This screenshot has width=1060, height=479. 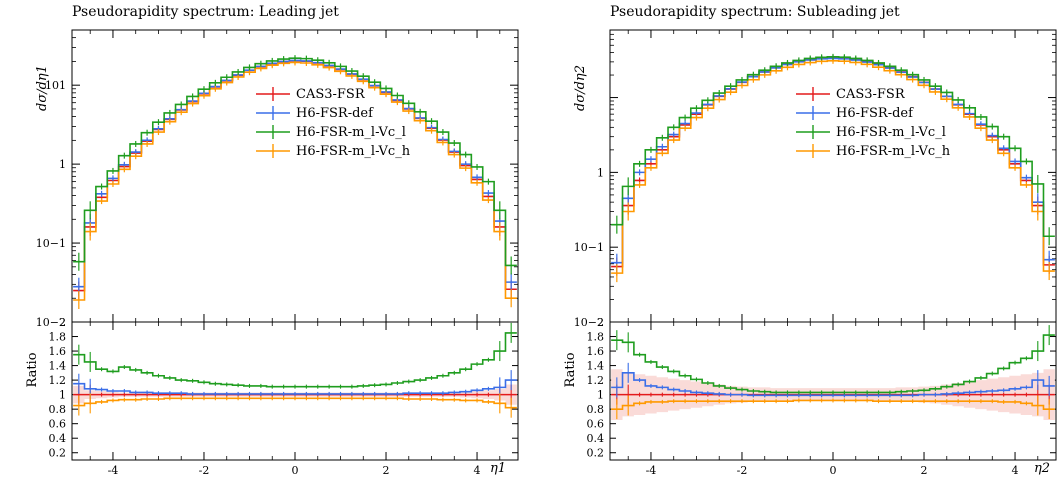 I want to click on y-axis-label: dσ/dη1, so click(x=42, y=88).